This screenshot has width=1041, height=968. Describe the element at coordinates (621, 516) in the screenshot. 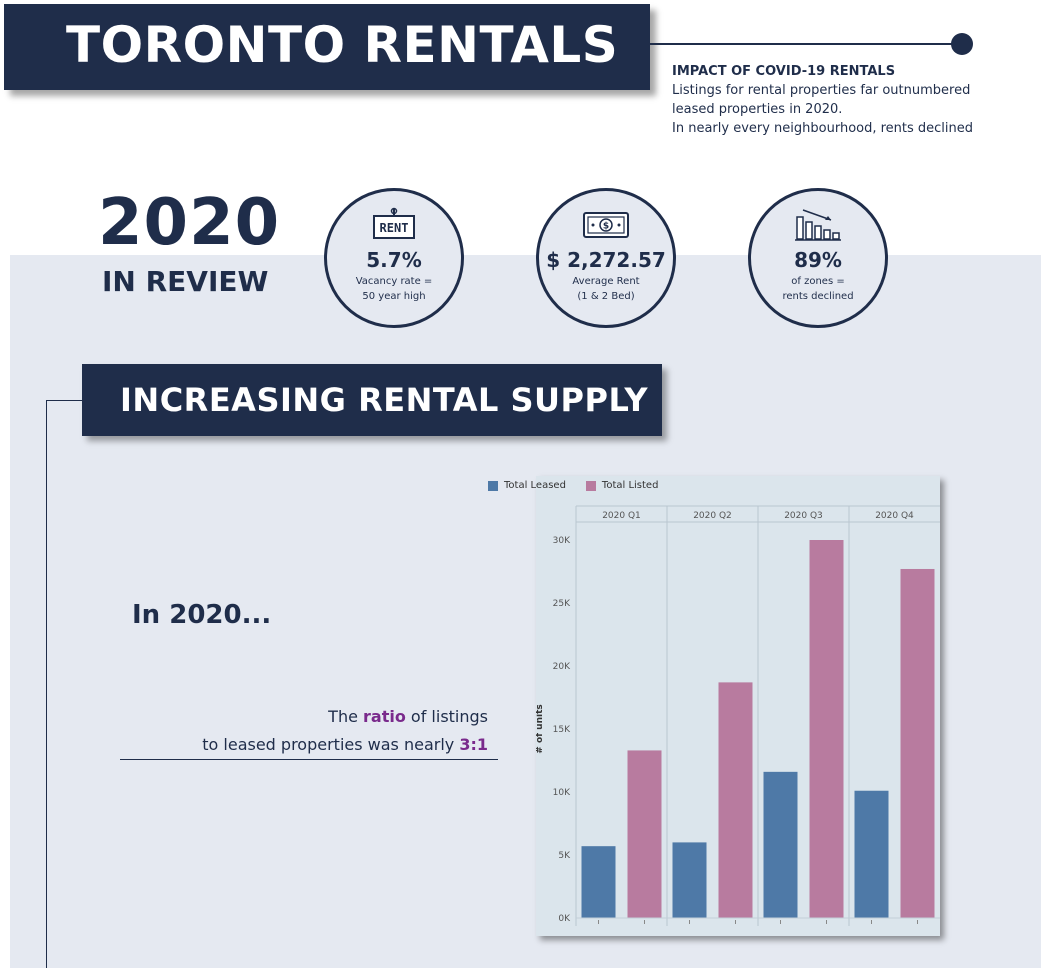

I see `category-header: 2020 Q1` at that location.